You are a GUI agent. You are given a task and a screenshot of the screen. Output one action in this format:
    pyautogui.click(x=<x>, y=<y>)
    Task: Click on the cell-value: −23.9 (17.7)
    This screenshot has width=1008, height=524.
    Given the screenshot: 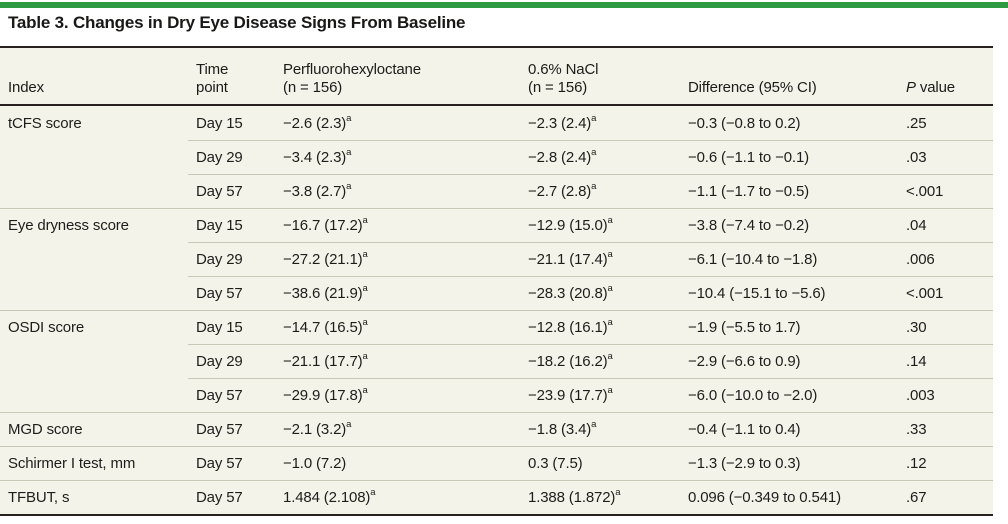 What is the action you would take?
    pyautogui.click(x=568, y=395)
    